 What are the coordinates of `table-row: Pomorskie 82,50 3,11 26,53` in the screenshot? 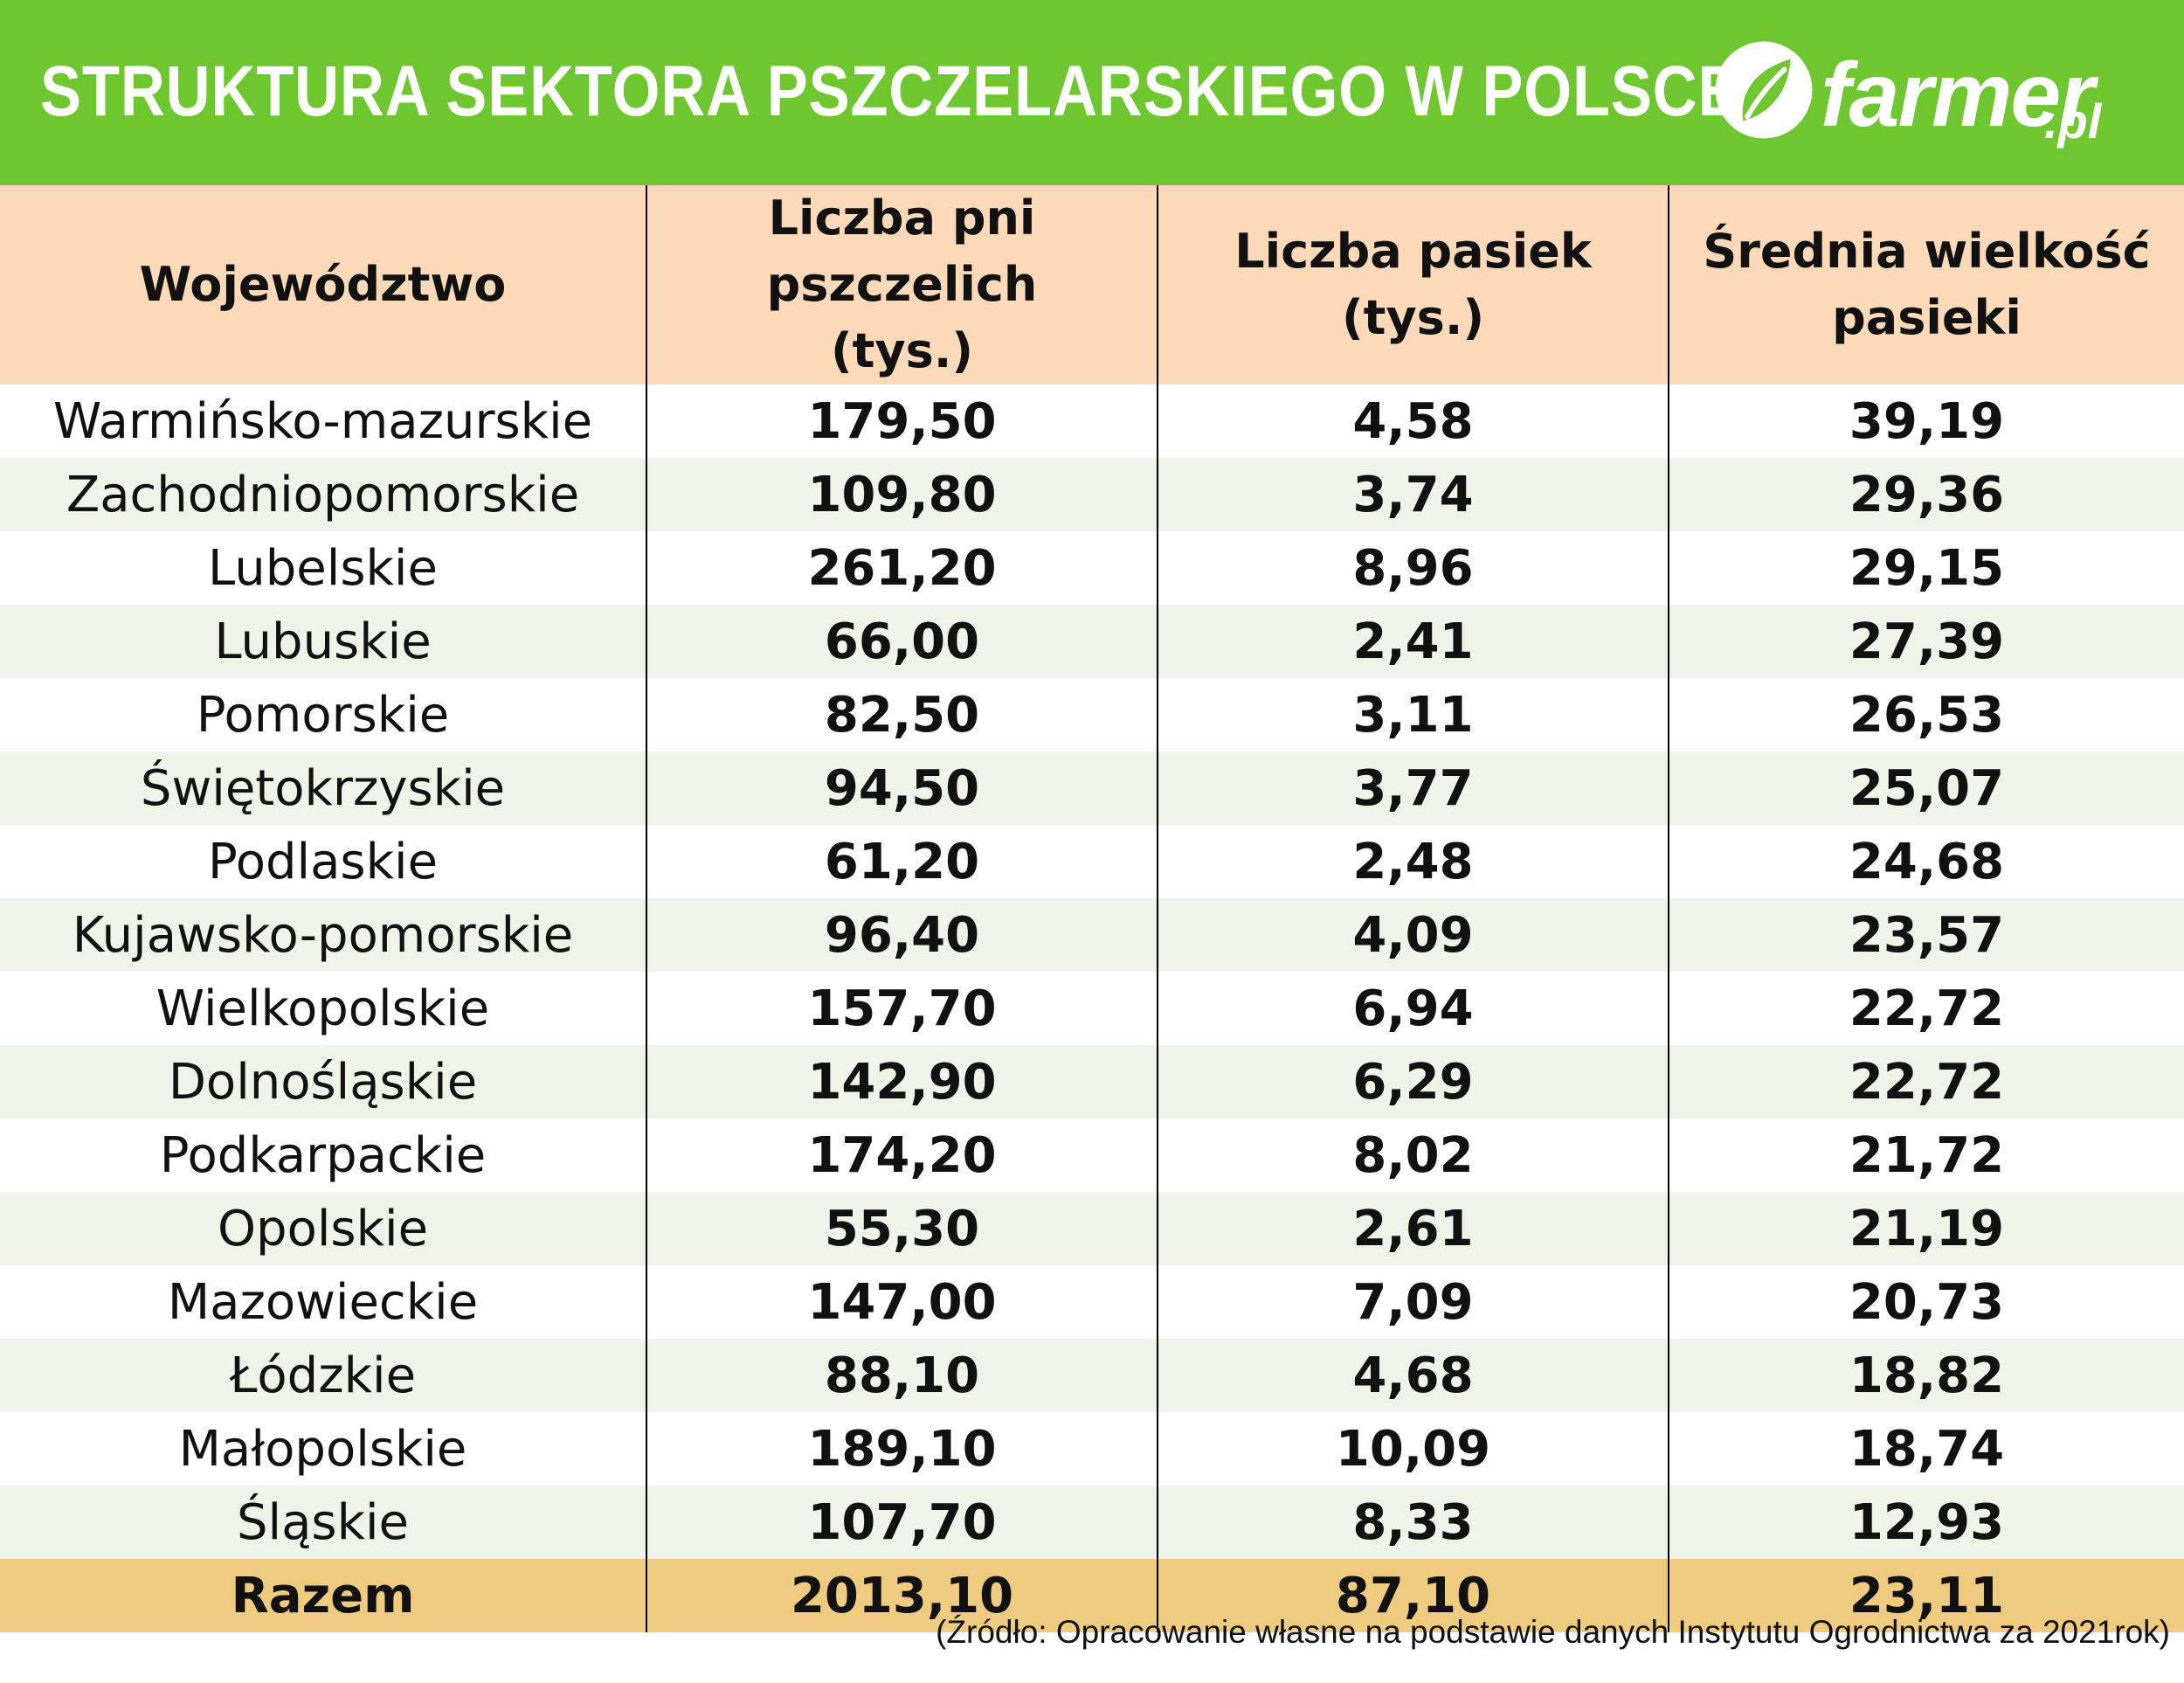 It's located at (1092, 714).